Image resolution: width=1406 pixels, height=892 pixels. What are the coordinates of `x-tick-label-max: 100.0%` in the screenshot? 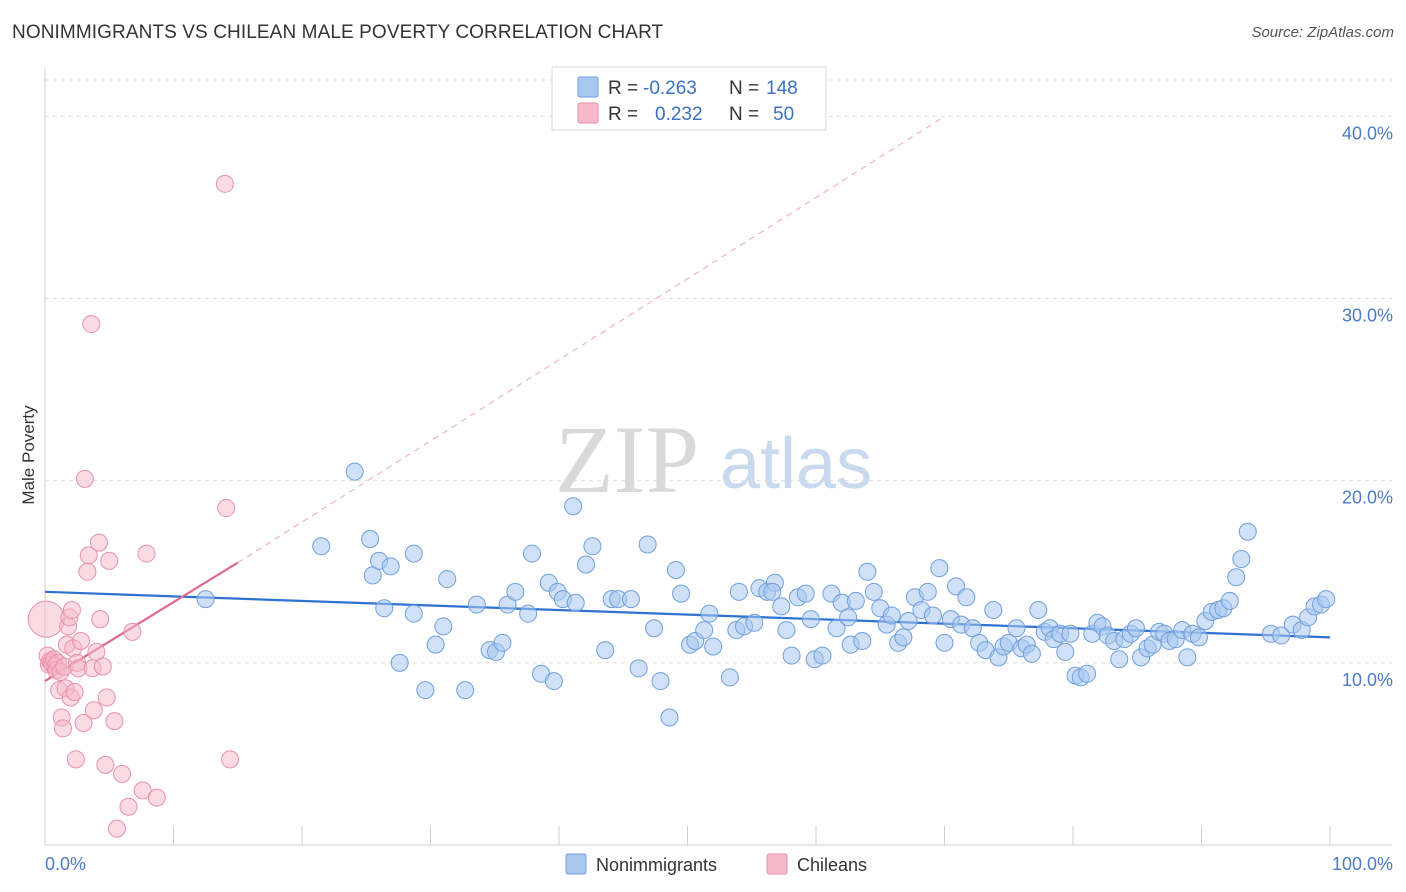 It's located at (1362, 864).